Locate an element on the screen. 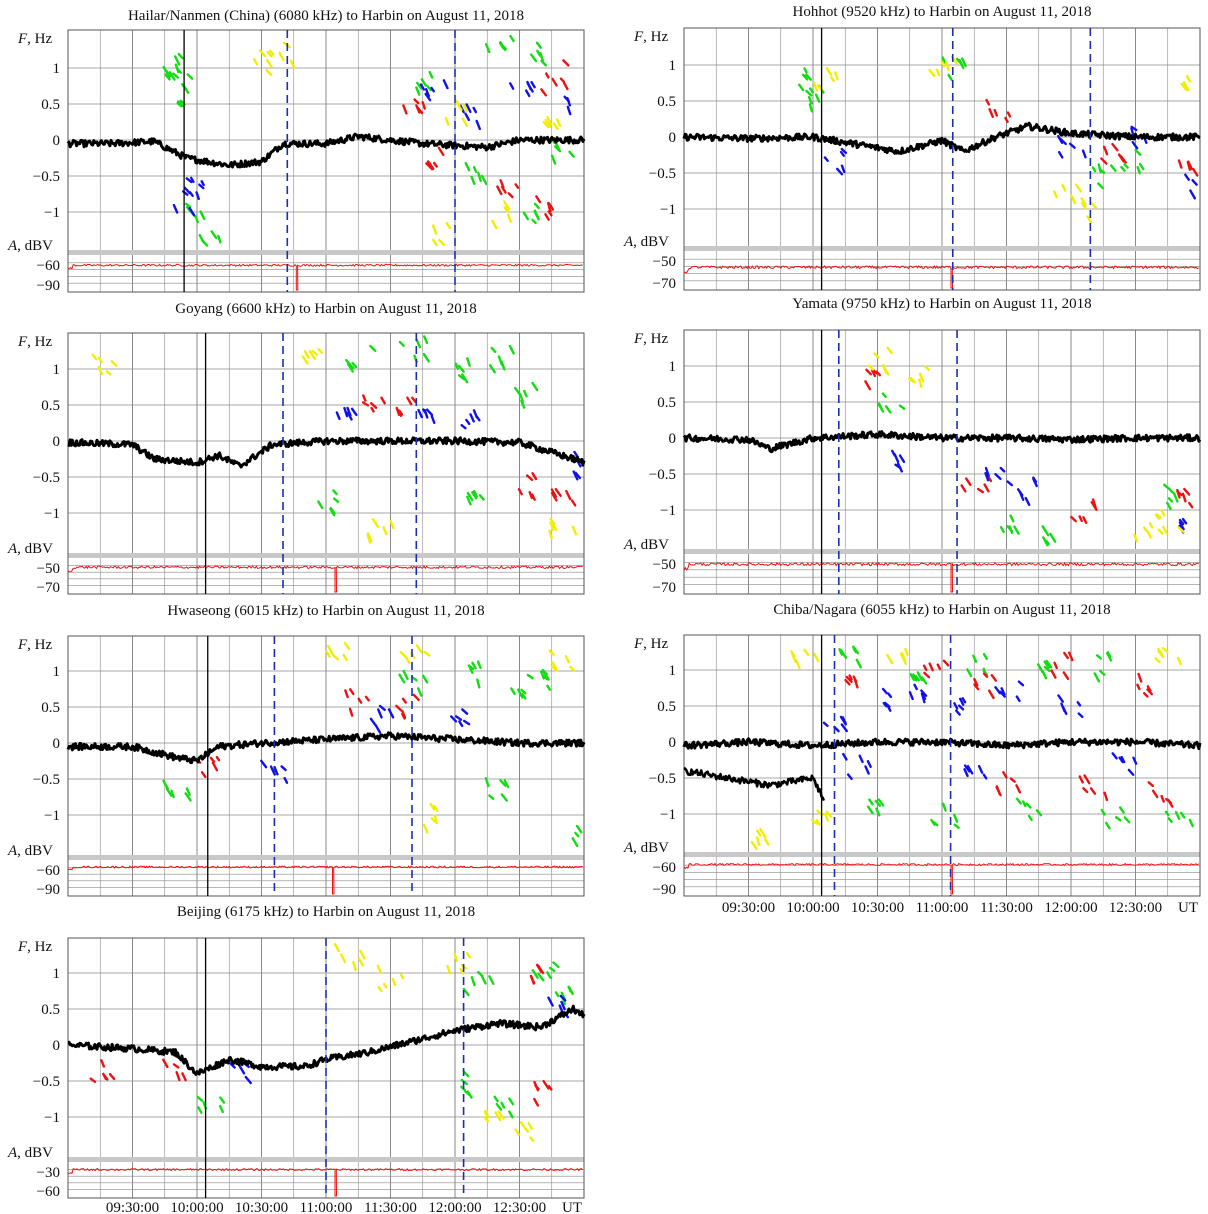 This screenshot has width=1208, height=1214. doppler-tick-label: 0 is located at coordinates (57, 744).